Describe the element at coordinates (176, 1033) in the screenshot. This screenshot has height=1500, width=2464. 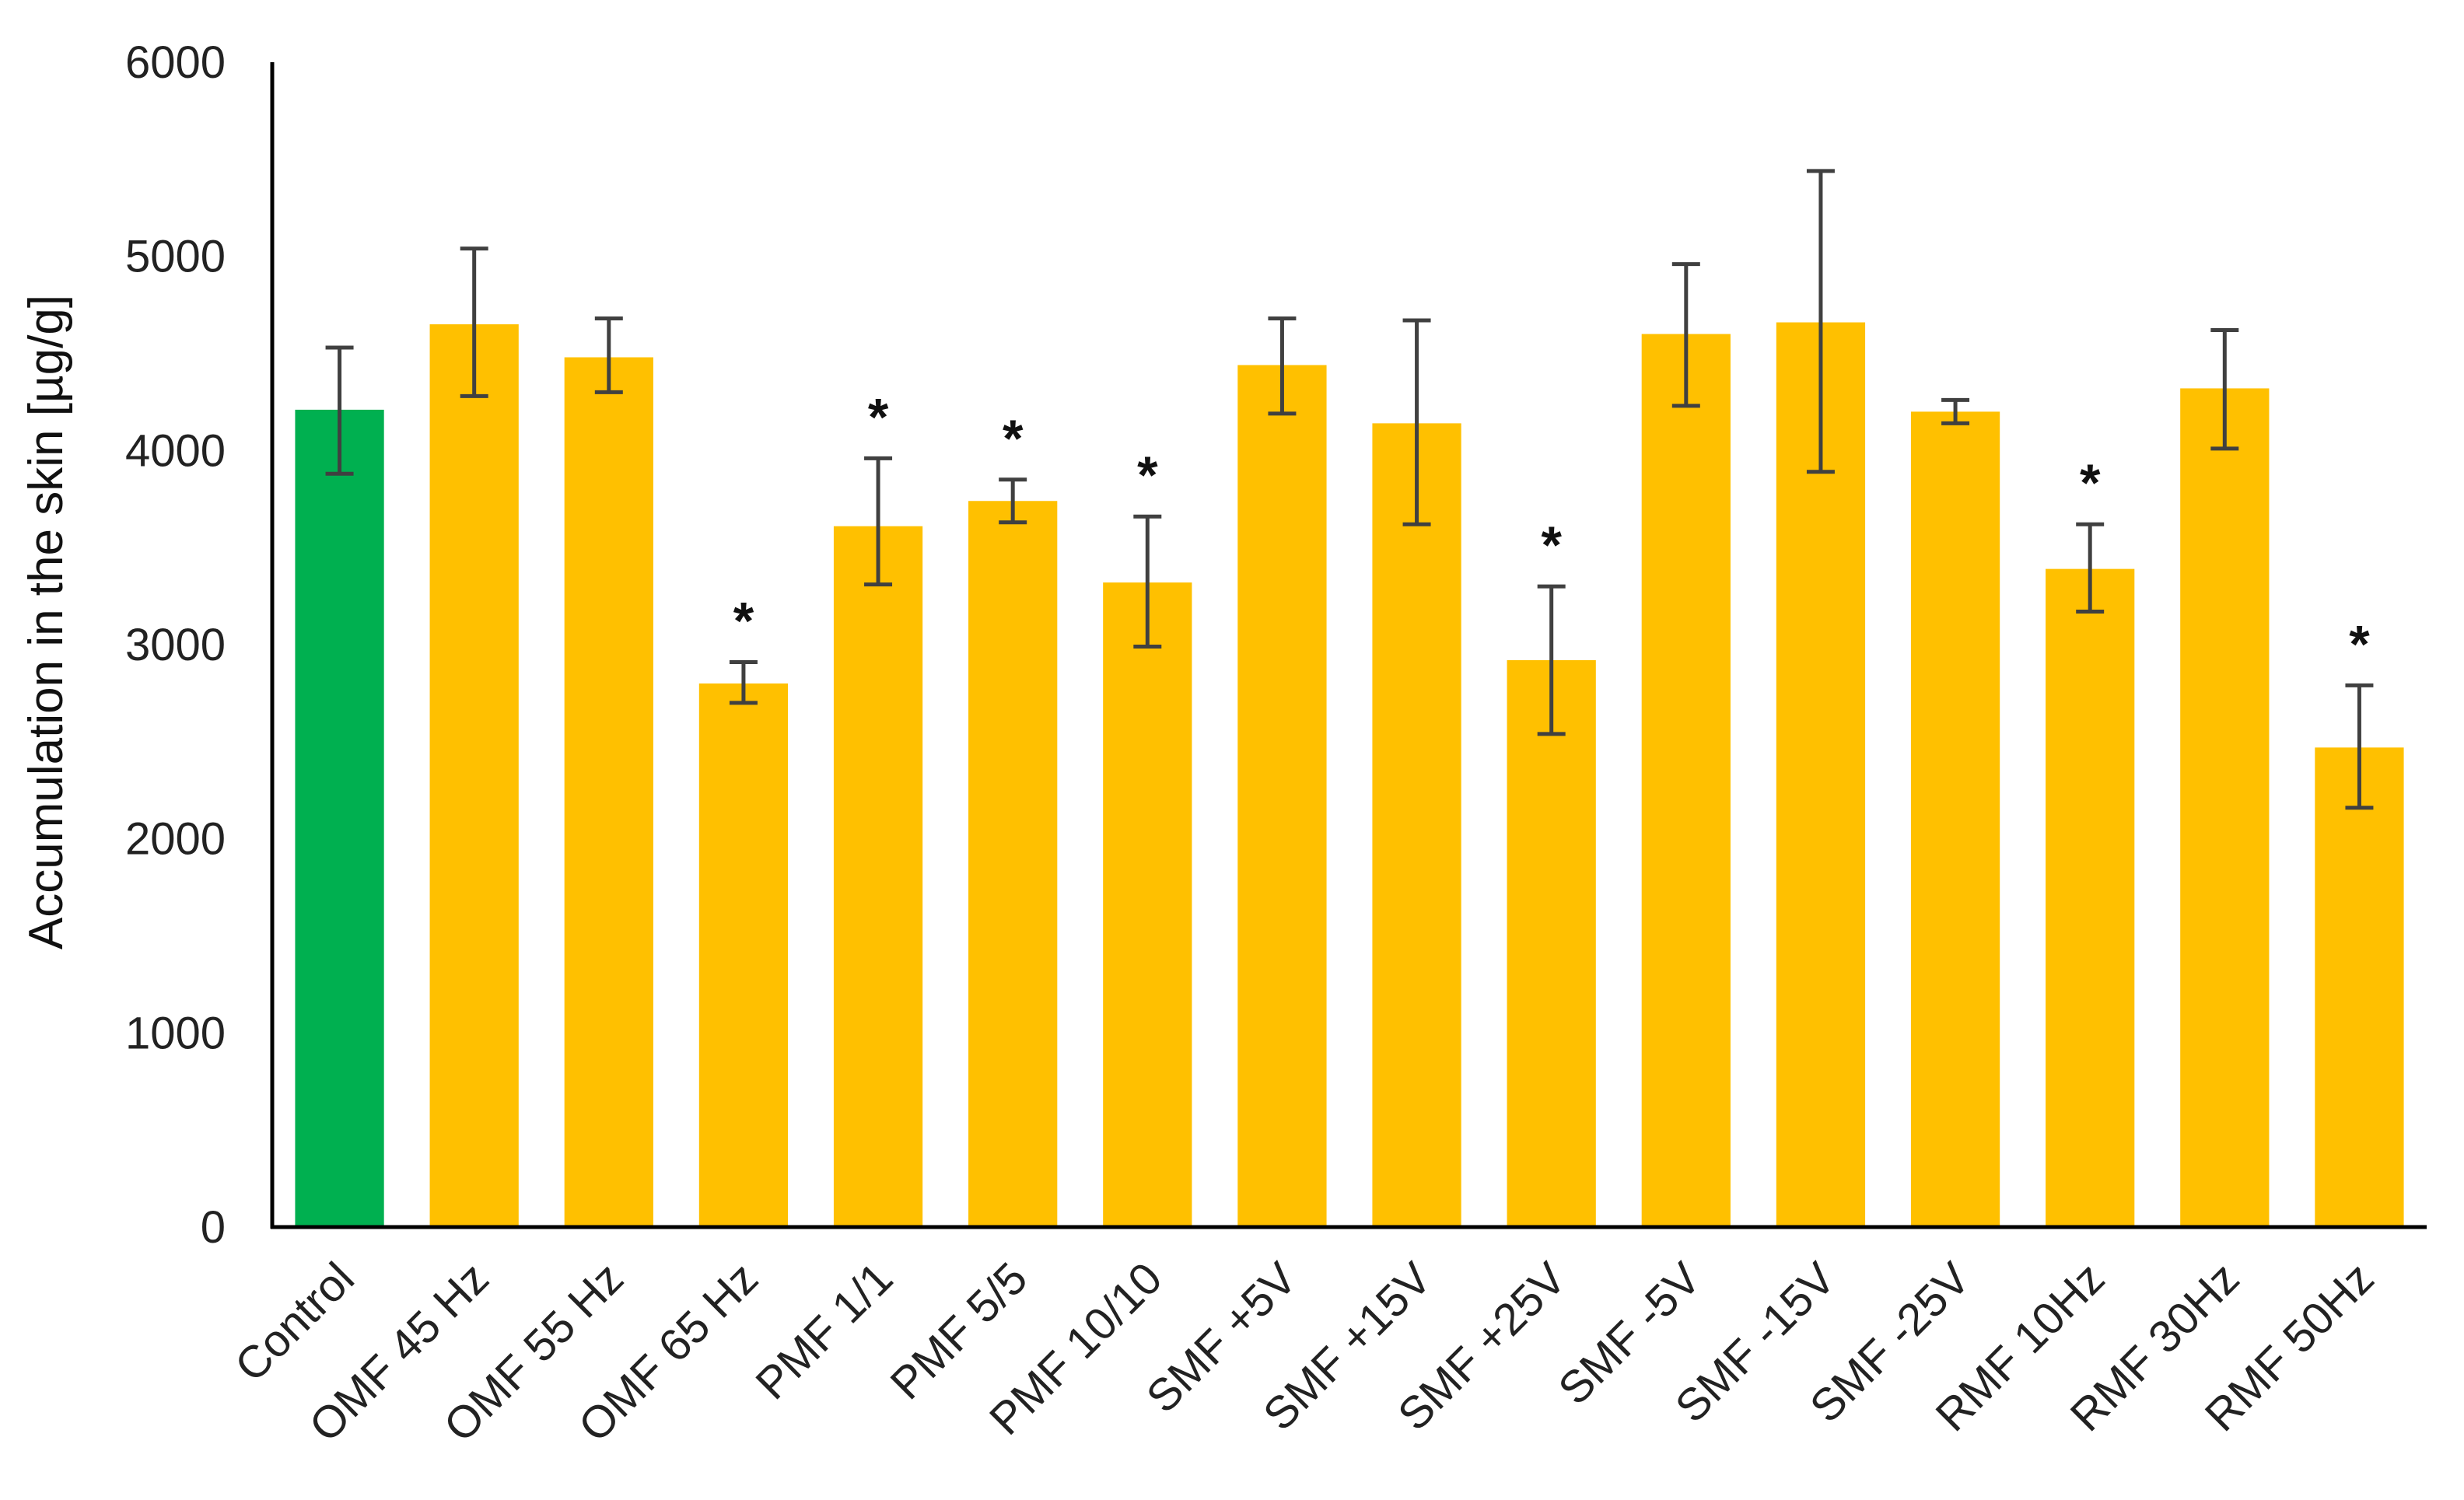
I see `y-tick-label: 1000` at that location.